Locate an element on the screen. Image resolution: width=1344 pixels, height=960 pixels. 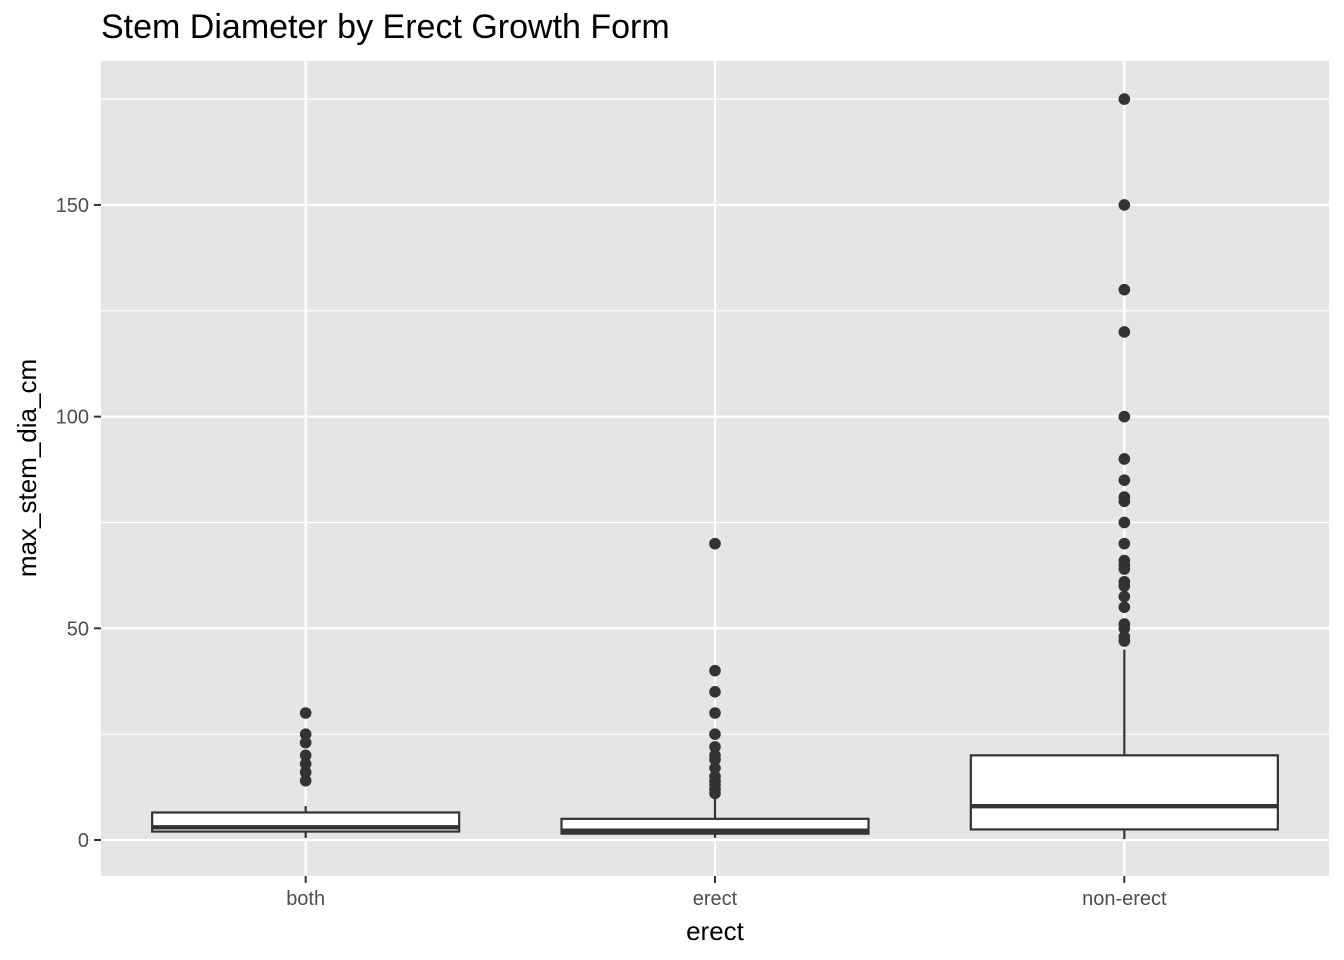
x-axis: both erect non-erect is located at coordinates (726, 893).